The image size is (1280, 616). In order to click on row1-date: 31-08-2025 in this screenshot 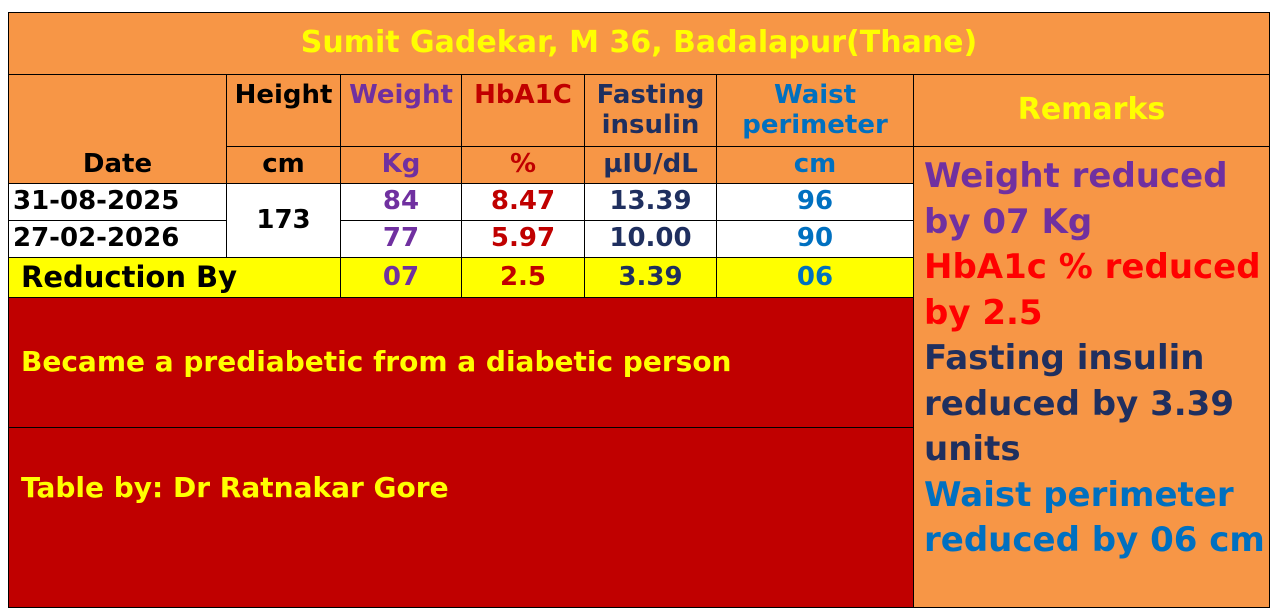, I will do `click(117, 202)`.